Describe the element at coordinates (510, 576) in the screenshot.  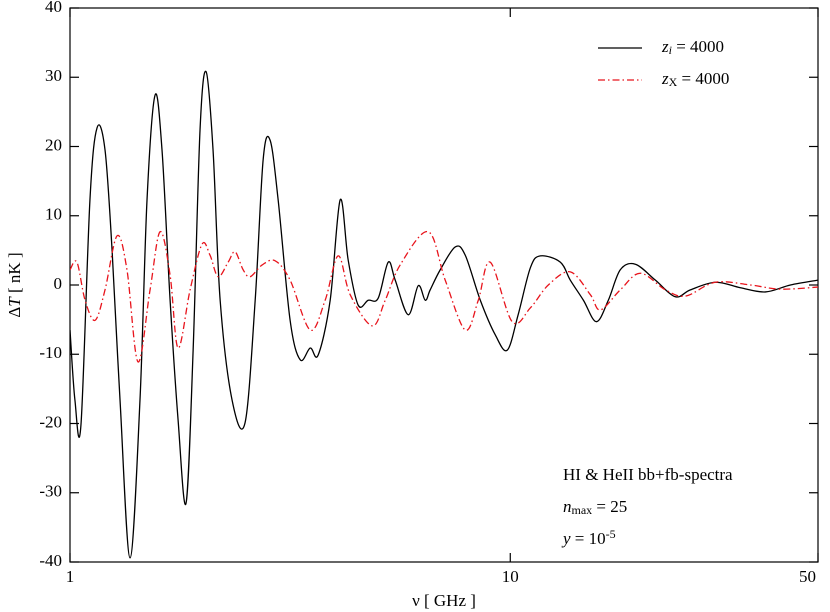
I see `x-tick-label: 10` at that location.